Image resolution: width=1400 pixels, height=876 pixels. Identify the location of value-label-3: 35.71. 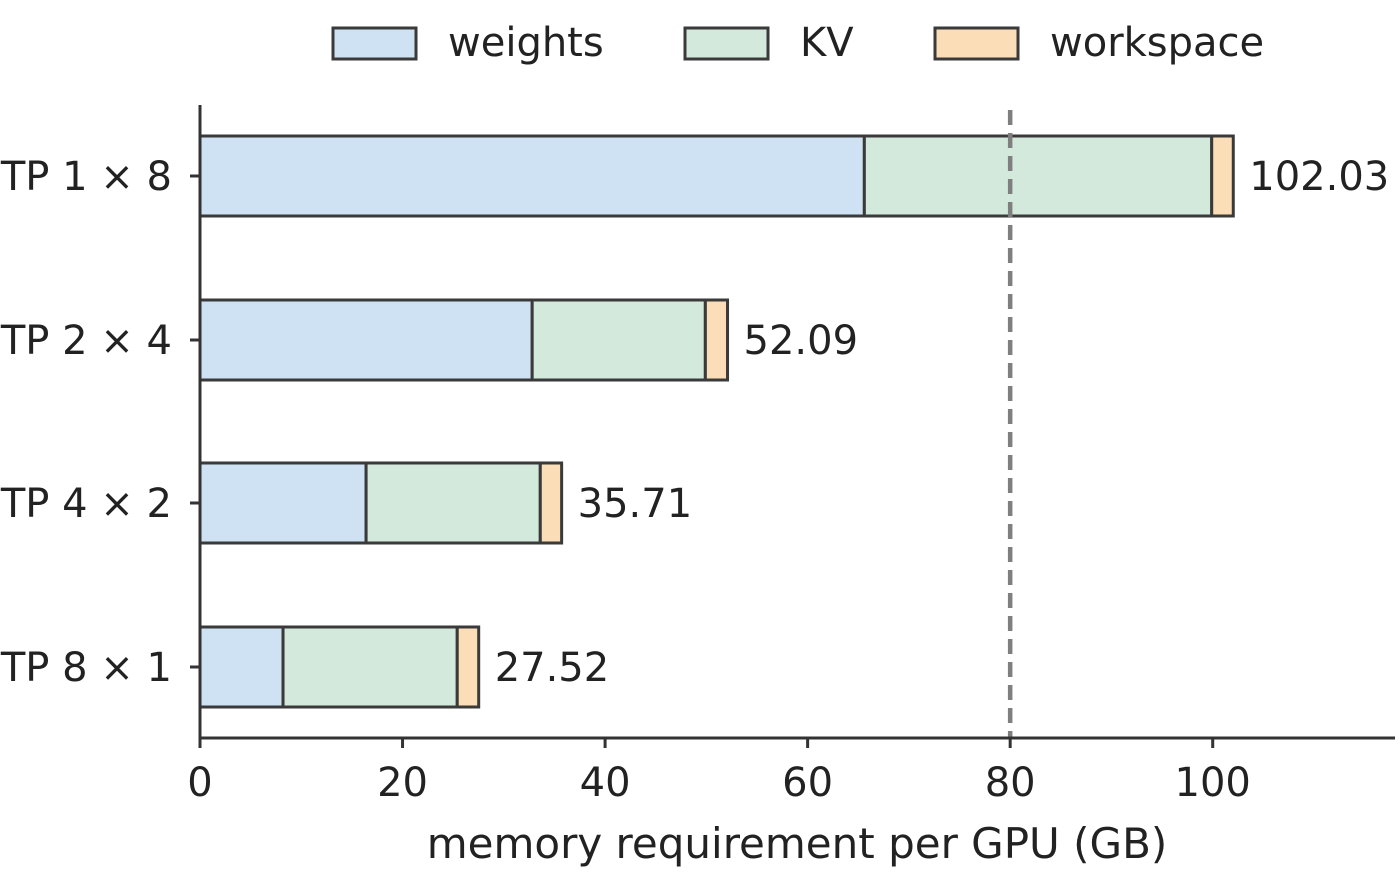
(635, 504).